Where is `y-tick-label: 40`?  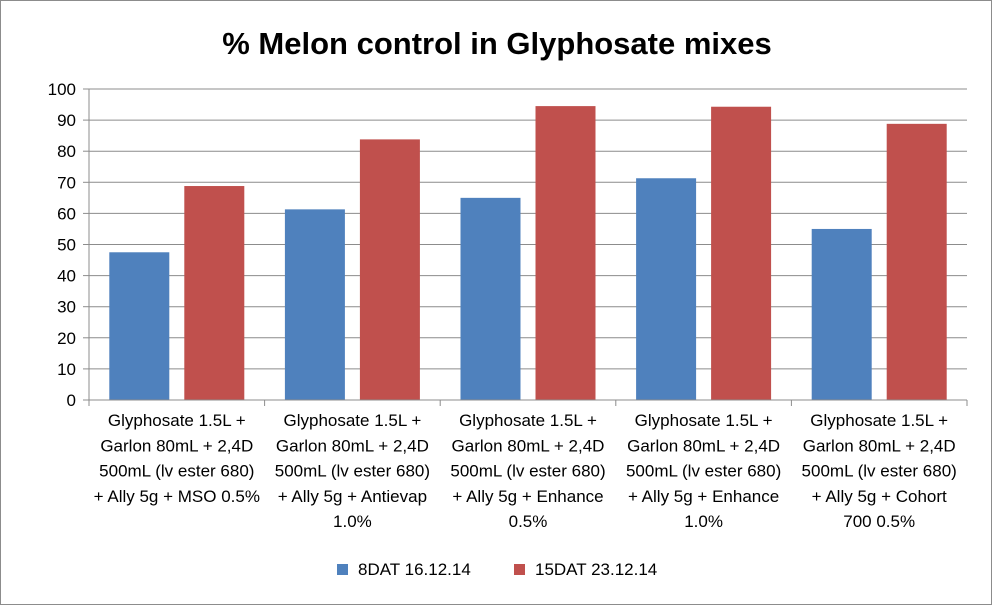
y-tick-label: 40 is located at coordinates (66, 276).